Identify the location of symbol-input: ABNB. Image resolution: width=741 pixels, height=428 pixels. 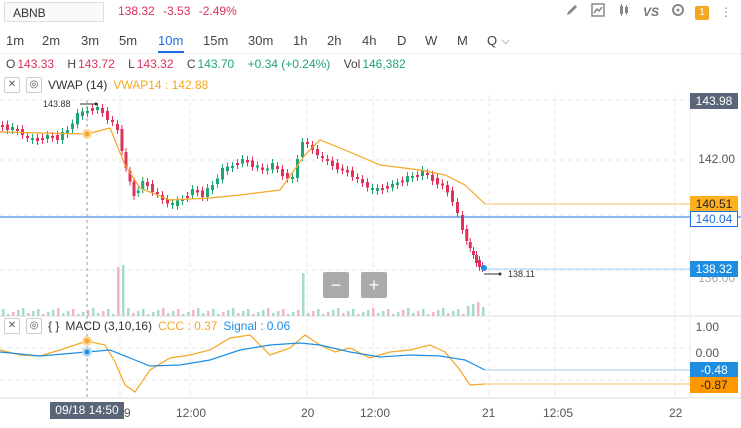
(54, 12).